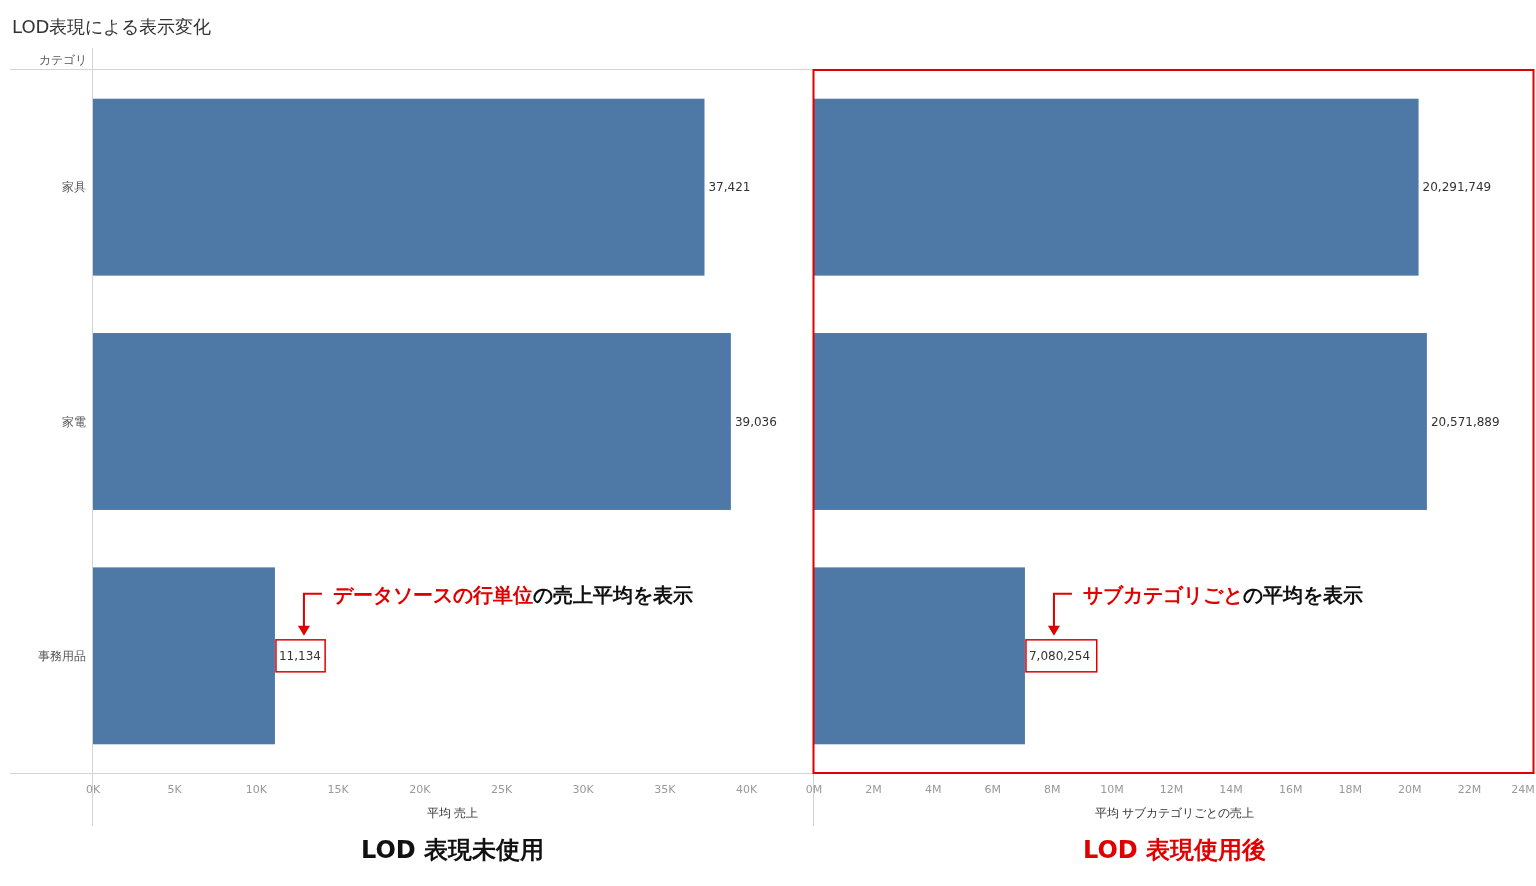 The height and width of the screenshot is (886, 1536). Describe the element at coordinates (729, 187) in the screenshot. I see `data-label: 37,421` at that location.